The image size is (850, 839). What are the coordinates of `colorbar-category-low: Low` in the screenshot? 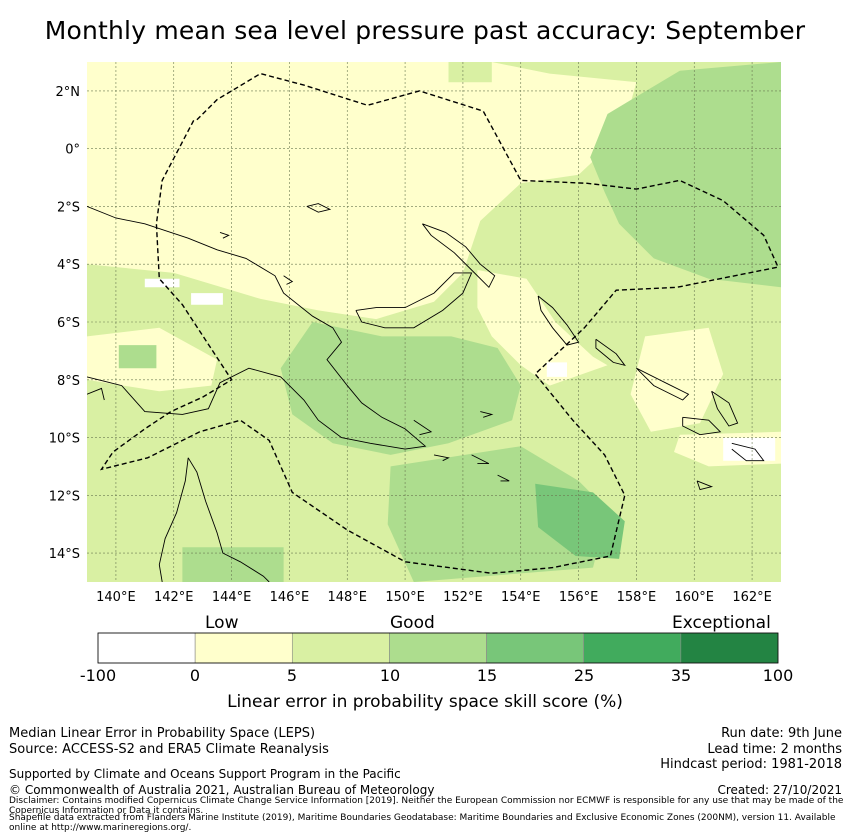 It's located at (222, 623).